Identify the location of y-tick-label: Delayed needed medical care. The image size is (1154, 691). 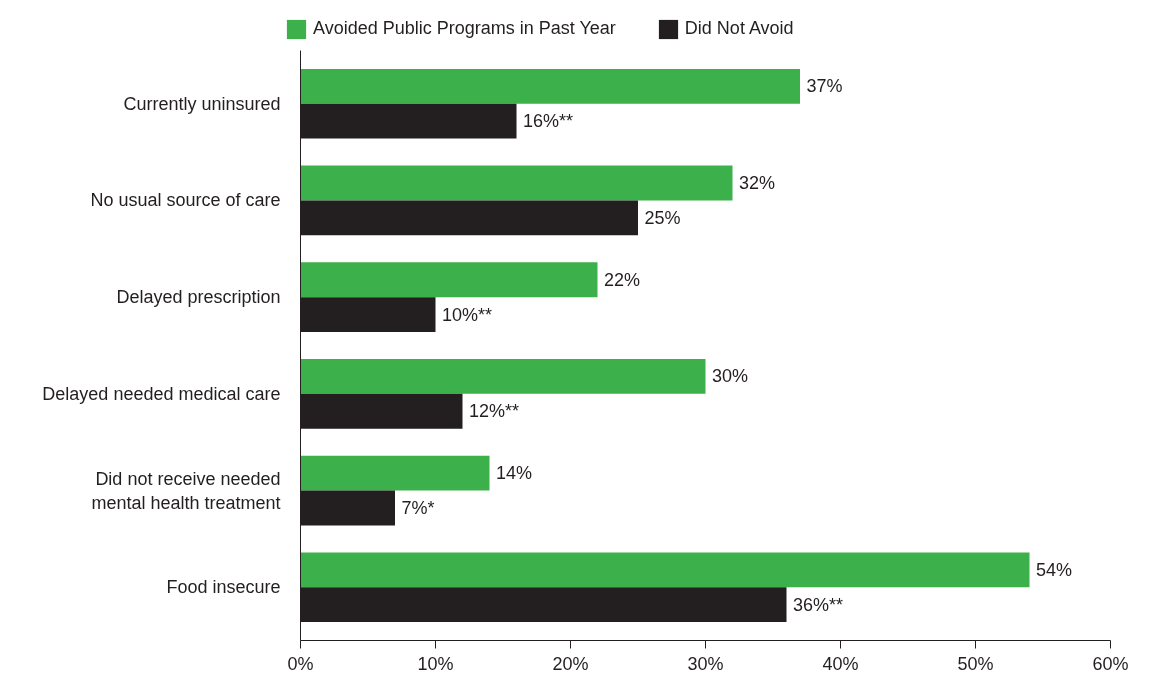
(161, 393).